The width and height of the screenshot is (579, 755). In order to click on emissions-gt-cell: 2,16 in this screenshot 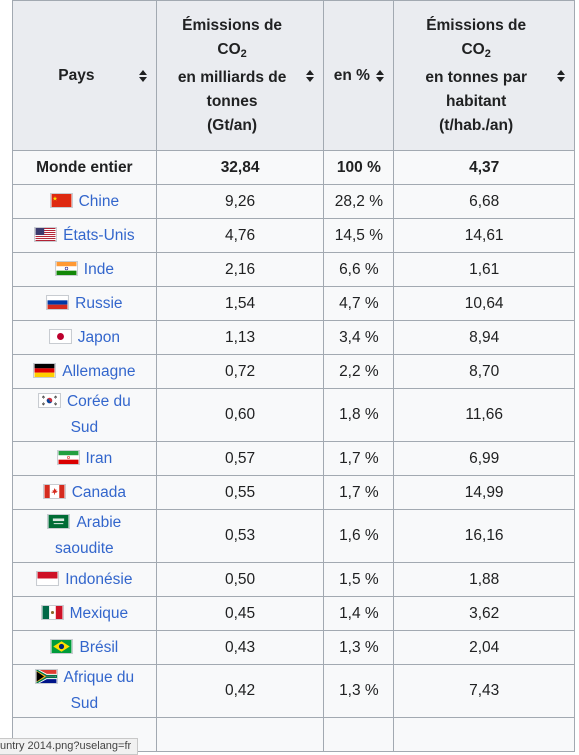, I will do `click(240, 269)`.